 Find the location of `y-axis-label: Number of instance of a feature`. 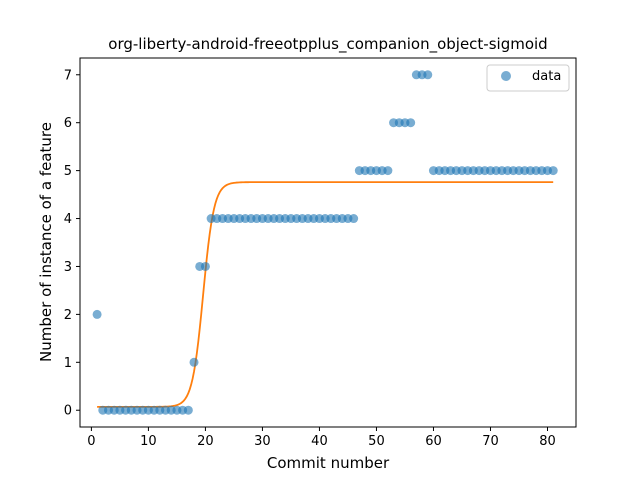

y-axis-label: Number of instance of a feature is located at coordinates (46, 242).